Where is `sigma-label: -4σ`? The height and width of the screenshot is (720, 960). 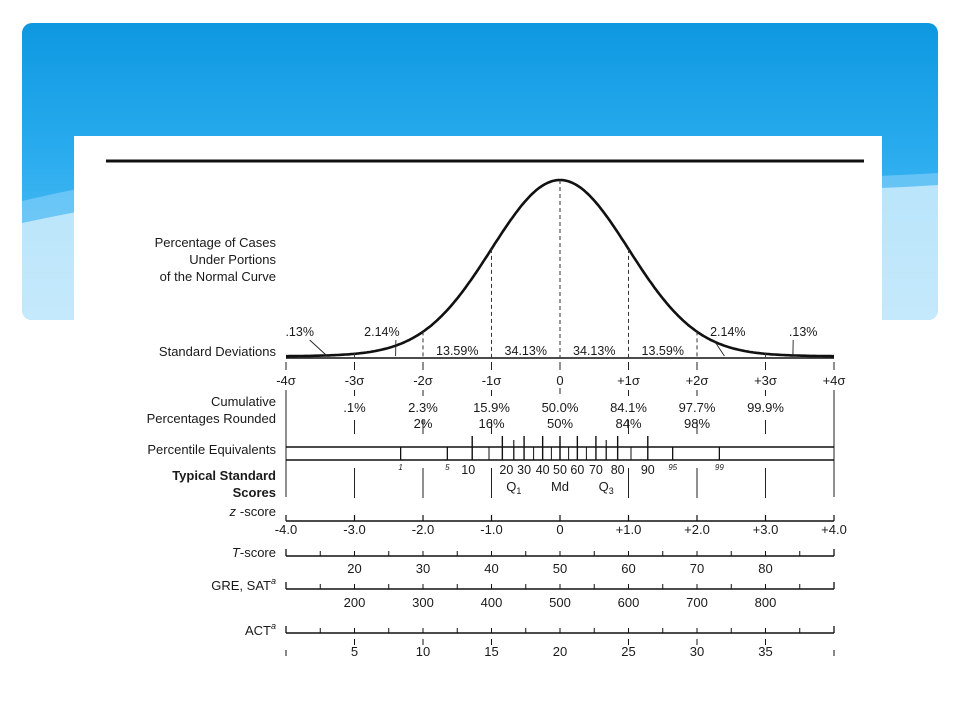
sigma-label: -4σ is located at coordinates (286, 380).